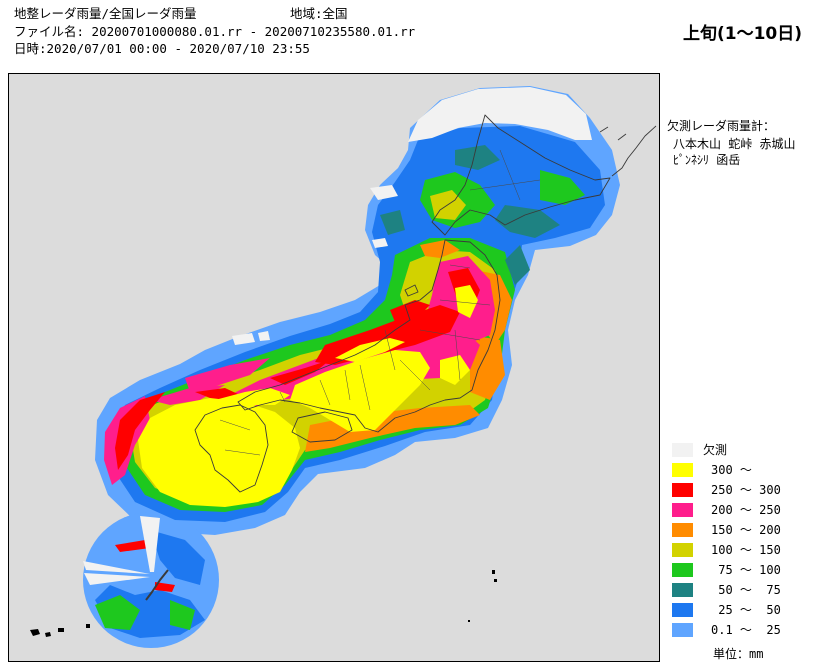 The width and height of the screenshot is (836, 671). I want to click on legend-label-100: 100 ～ 150, so click(746, 550).